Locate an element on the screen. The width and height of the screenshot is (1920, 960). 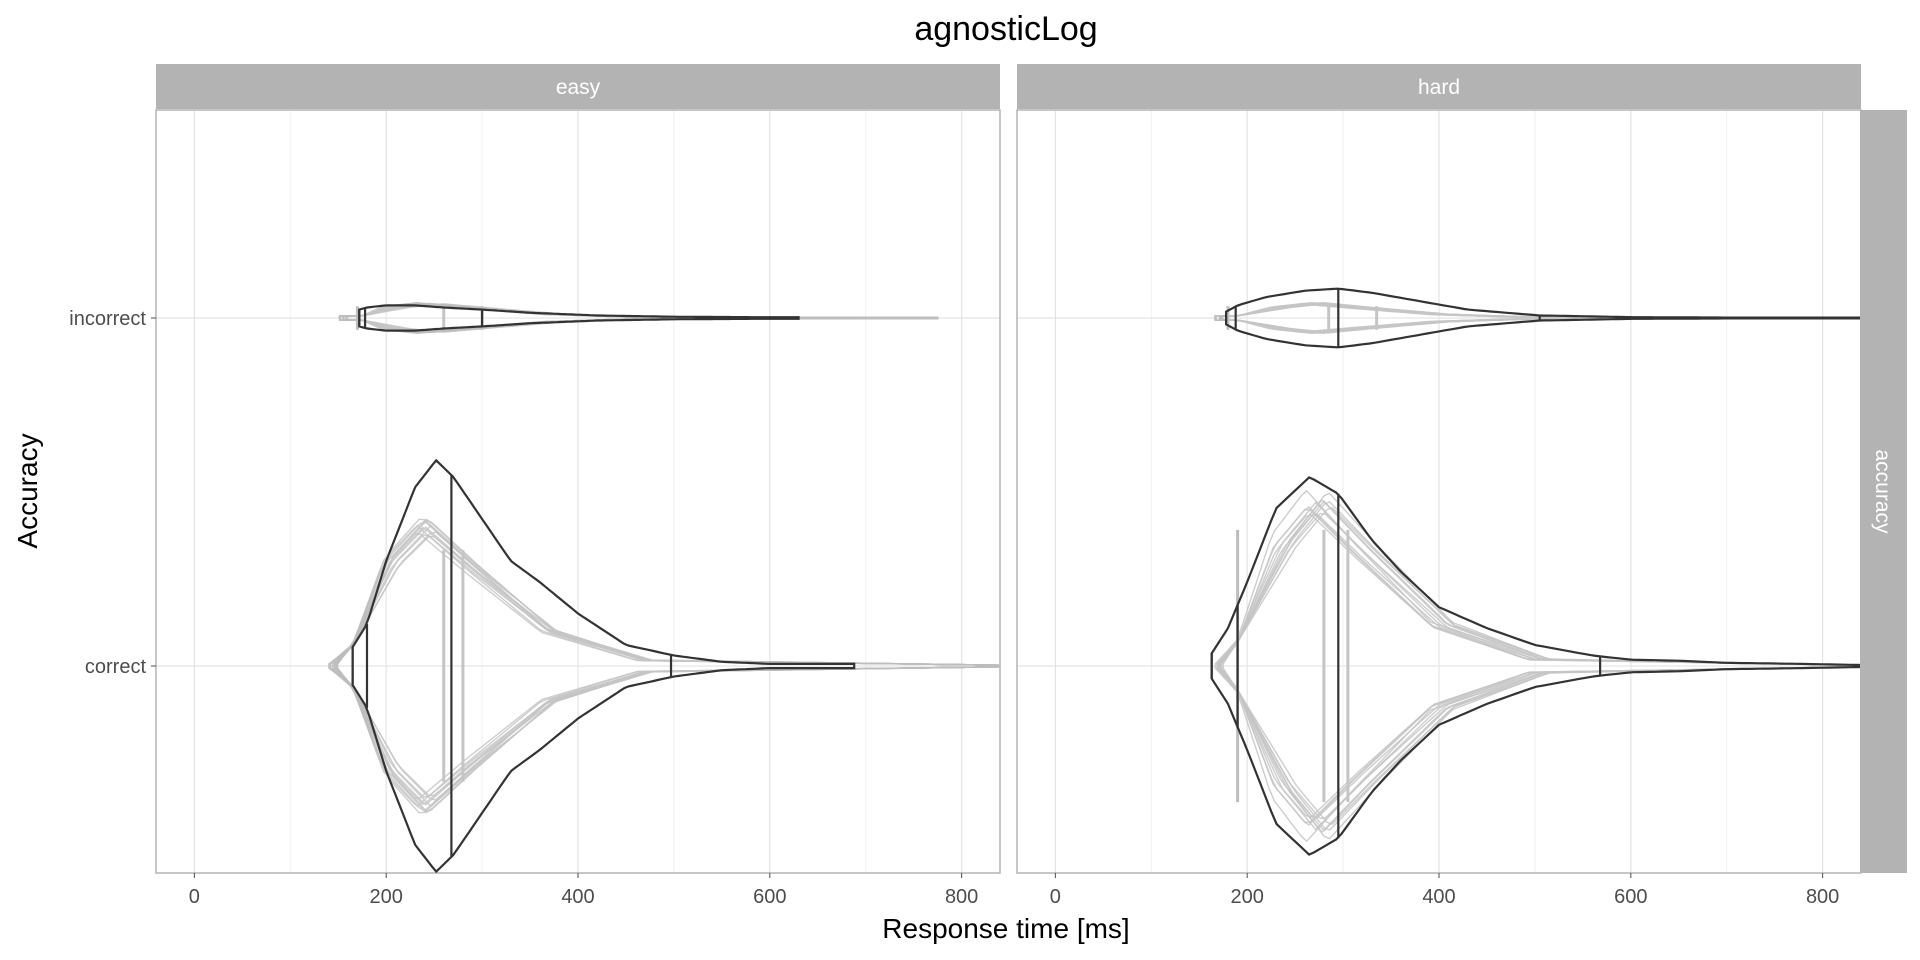
y-tick-label: incorrect is located at coordinates (107, 319).